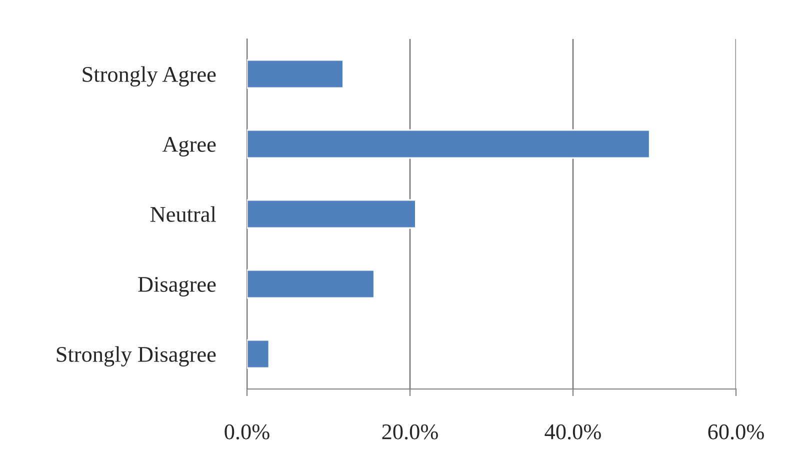  I want to click on y-tick-label: Disagree, so click(177, 286).